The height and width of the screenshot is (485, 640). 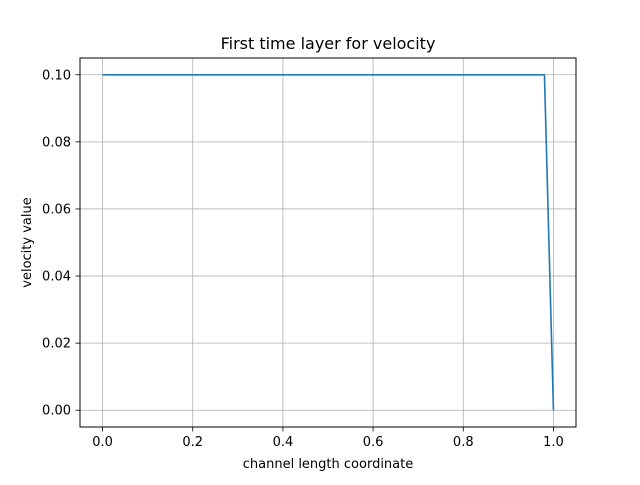 What do you see at coordinates (56, 75) in the screenshot?
I see `y-tick-label: 0.10` at bounding box center [56, 75].